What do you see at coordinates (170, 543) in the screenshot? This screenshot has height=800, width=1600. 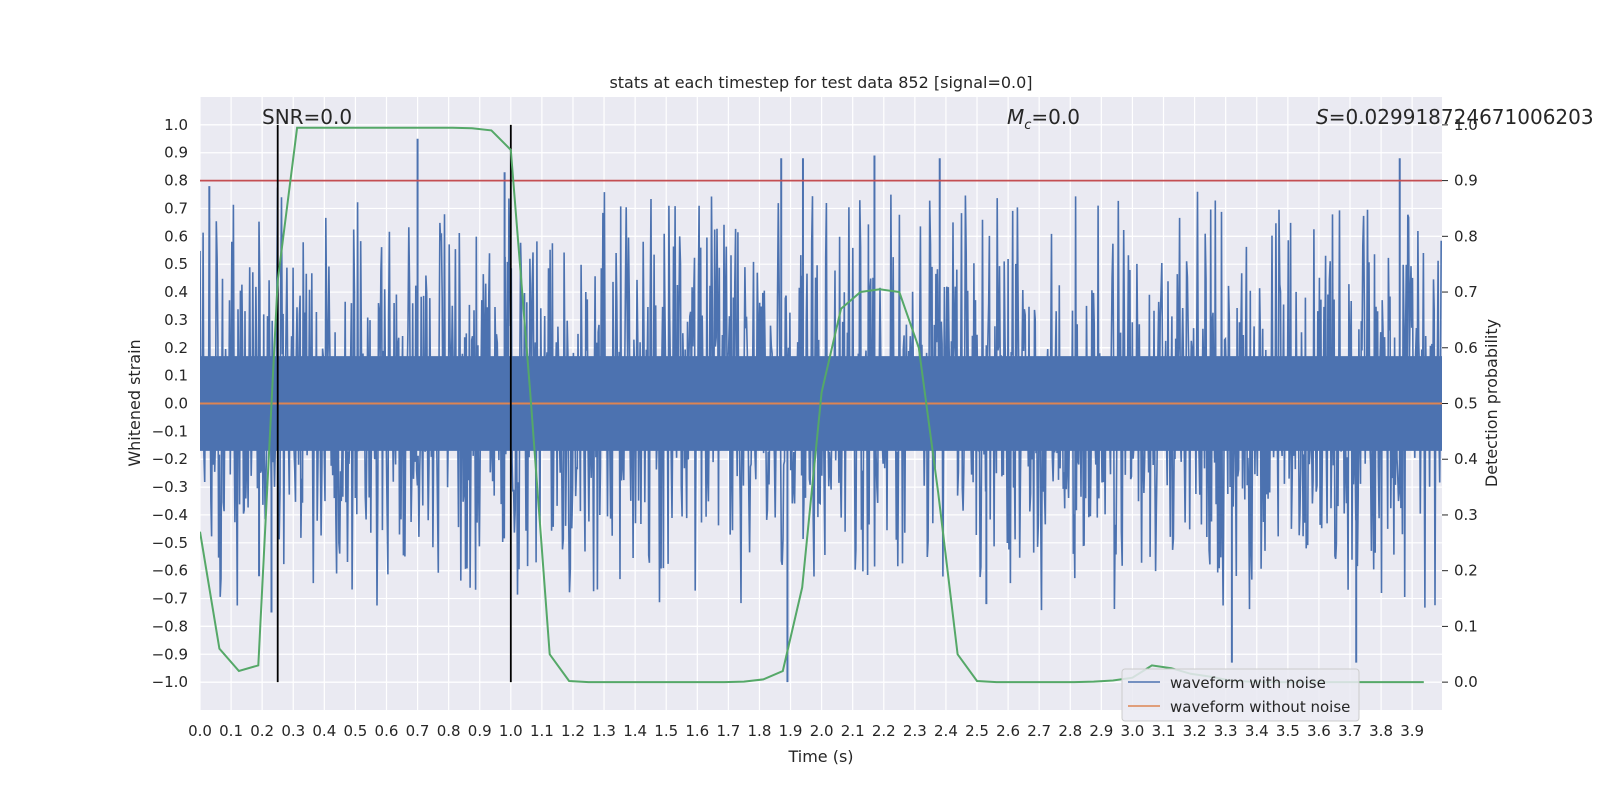 I see `y-tick-label-left: −0.5` at bounding box center [170, 543].